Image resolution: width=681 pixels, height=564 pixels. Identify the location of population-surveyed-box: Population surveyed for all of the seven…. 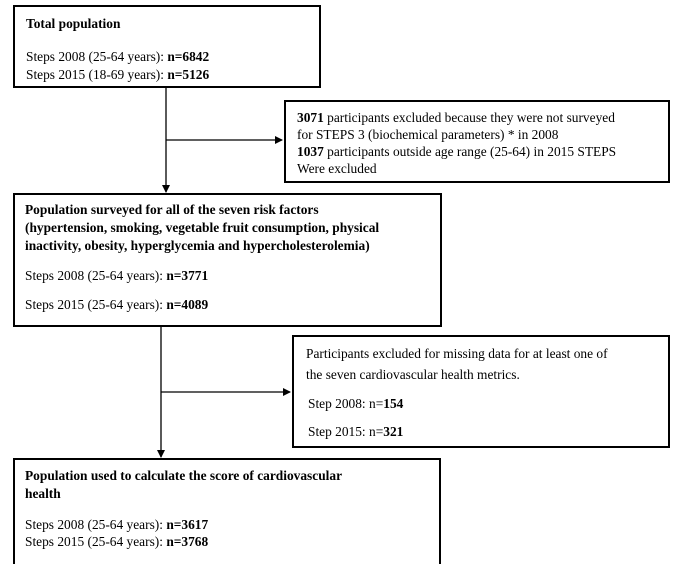
(227, 260).